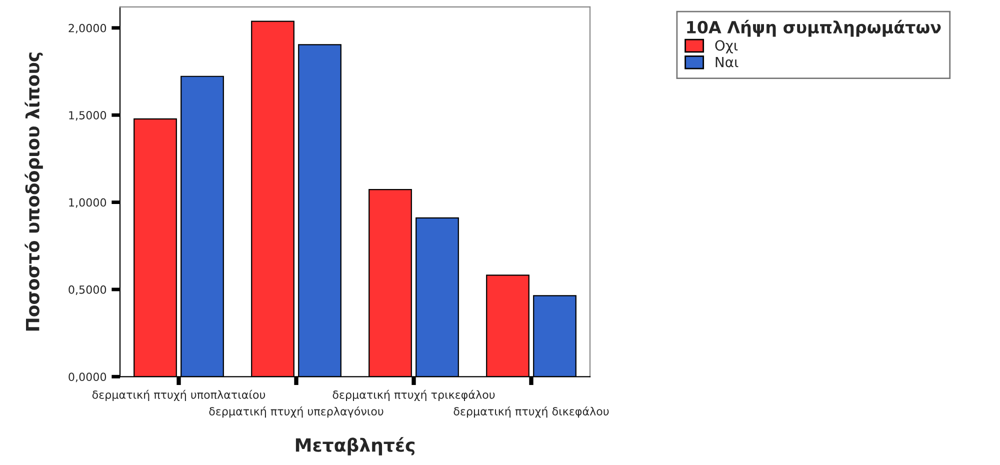  Describe the element at coordinates (33, 191) in the screenshot. I see `y-axis-title: Ποσοστό υποδόριου λίπους` at that location.